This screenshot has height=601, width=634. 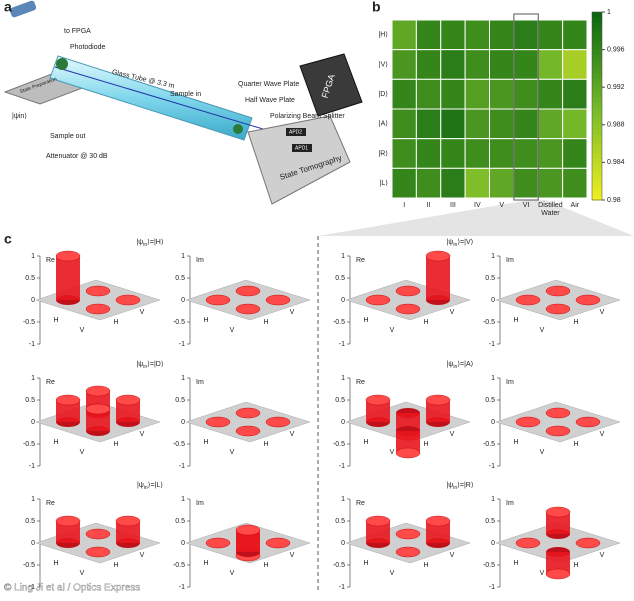 What do you see at coordinates (159, 364) in the screenshot?
I see `title-state: |D⟩` at bounding box center [159, 364].